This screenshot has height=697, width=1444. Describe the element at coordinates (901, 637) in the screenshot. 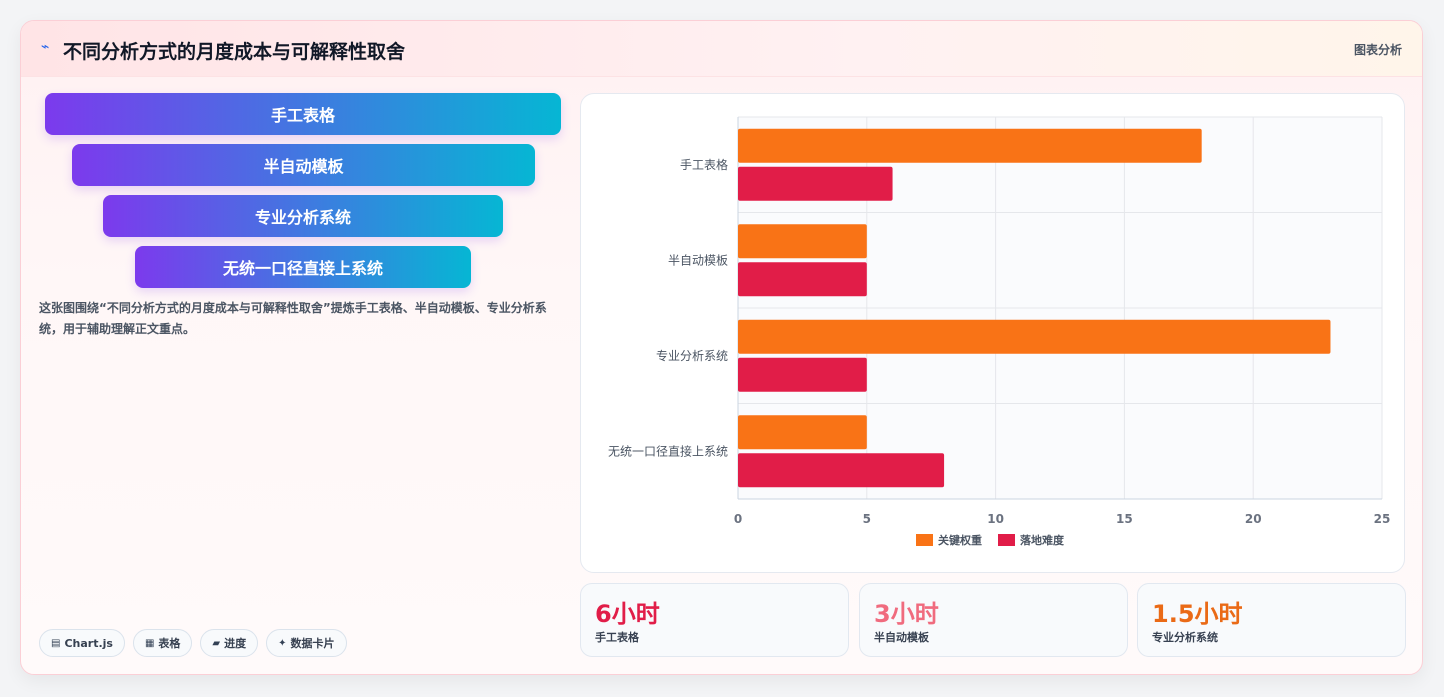

I see `stat-label: 半自动模板` at that location.